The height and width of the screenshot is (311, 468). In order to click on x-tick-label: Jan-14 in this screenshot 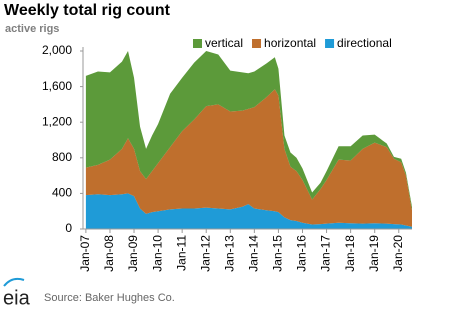, I will do `click(254, 253)`.